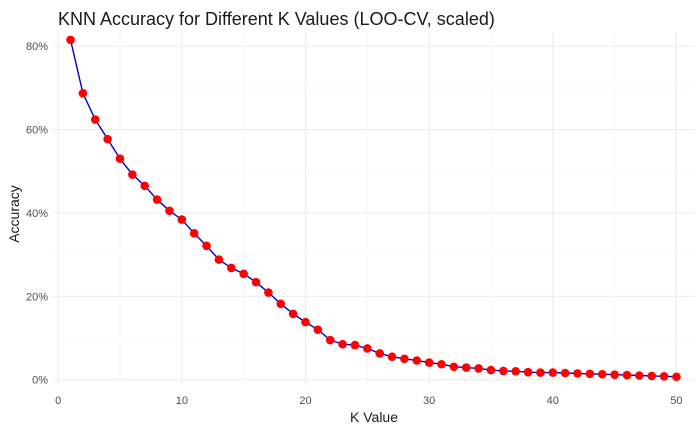  I want to click on y-tick-label: 40%, so click(37, 214).